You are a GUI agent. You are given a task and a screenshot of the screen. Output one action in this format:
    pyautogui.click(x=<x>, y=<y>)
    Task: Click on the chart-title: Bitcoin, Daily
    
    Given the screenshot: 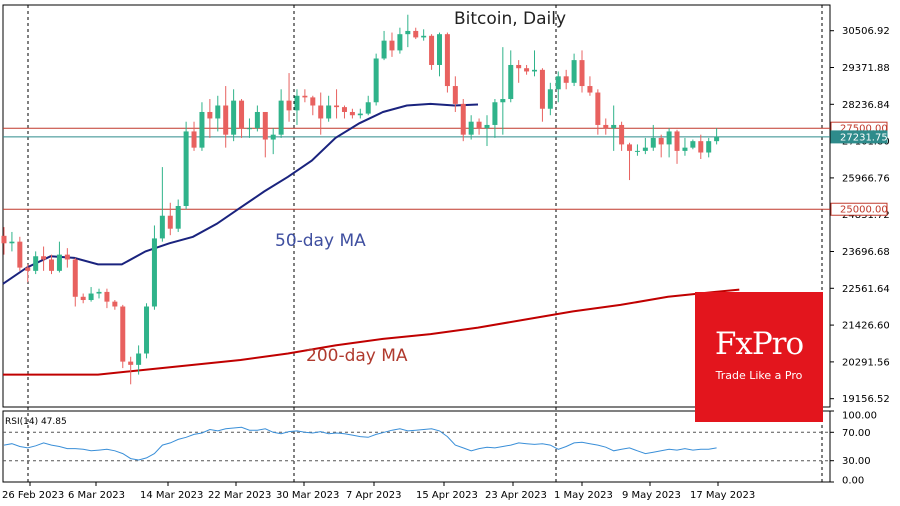 What is the action you would take?
    pyautogui.click(x=510, y=19)
    